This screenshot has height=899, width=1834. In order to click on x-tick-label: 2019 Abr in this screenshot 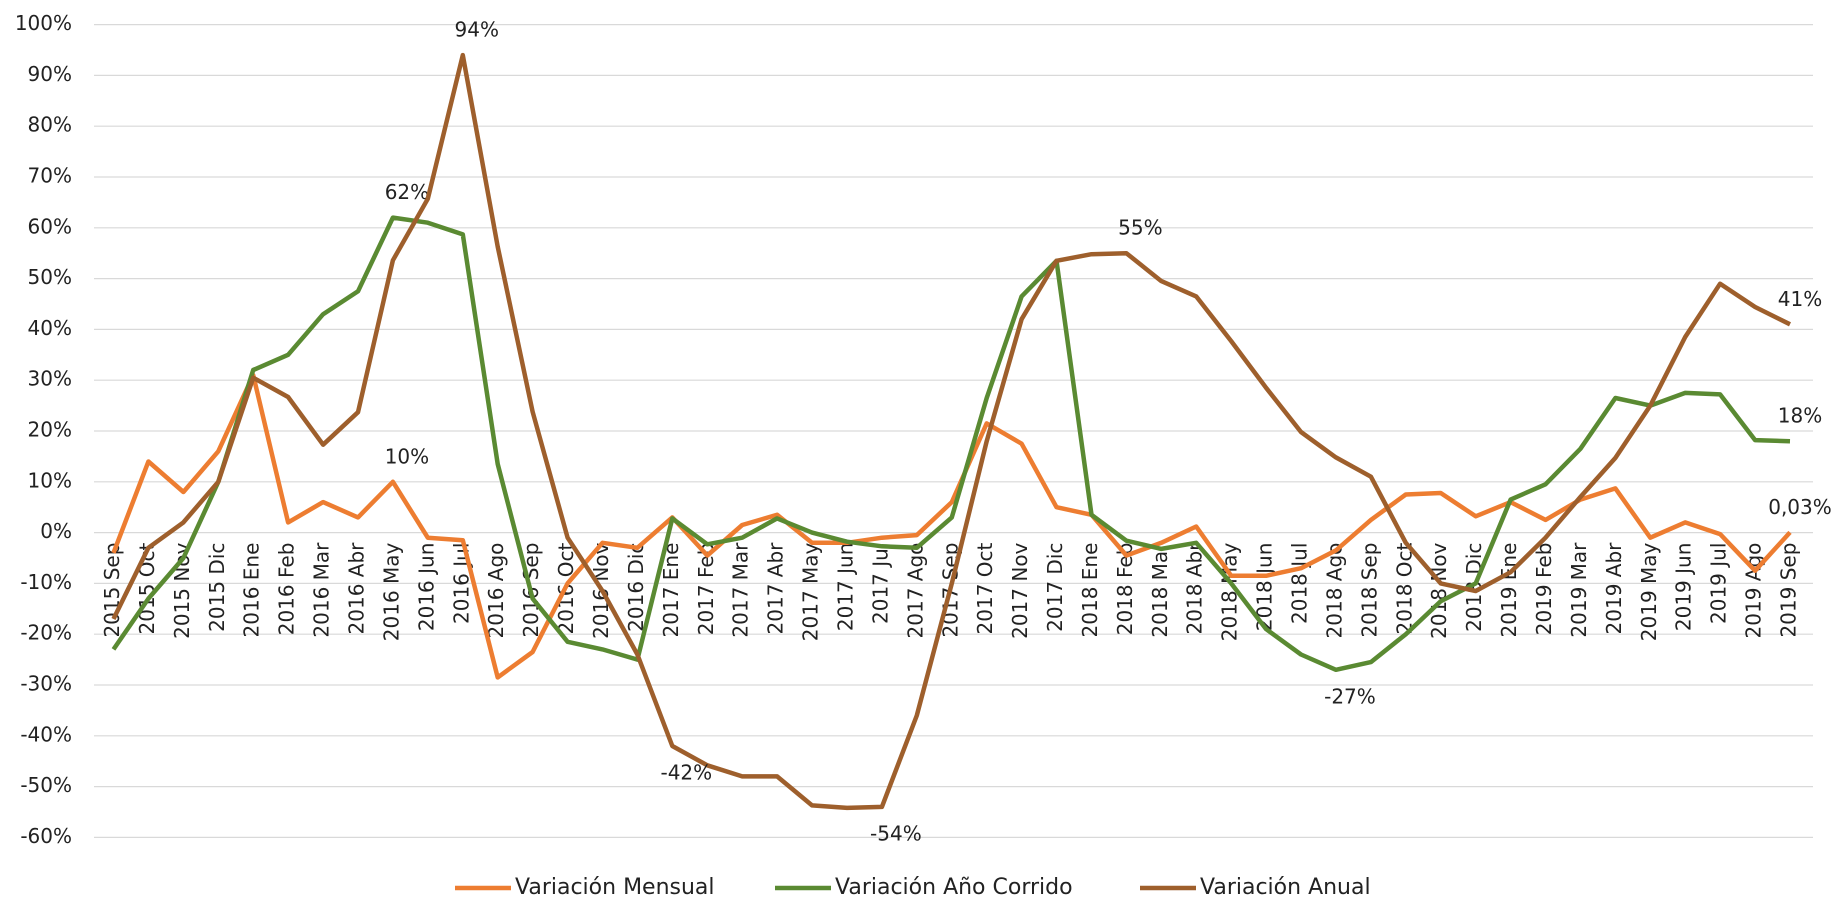, I will do `click(1614, 588)`.